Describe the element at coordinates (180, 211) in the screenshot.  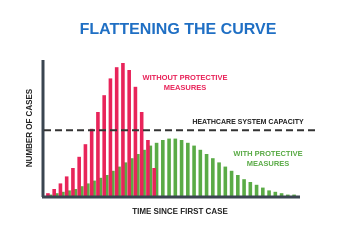
I see `x-axis-label: TIME SINCE FIRST CASE` at that location.